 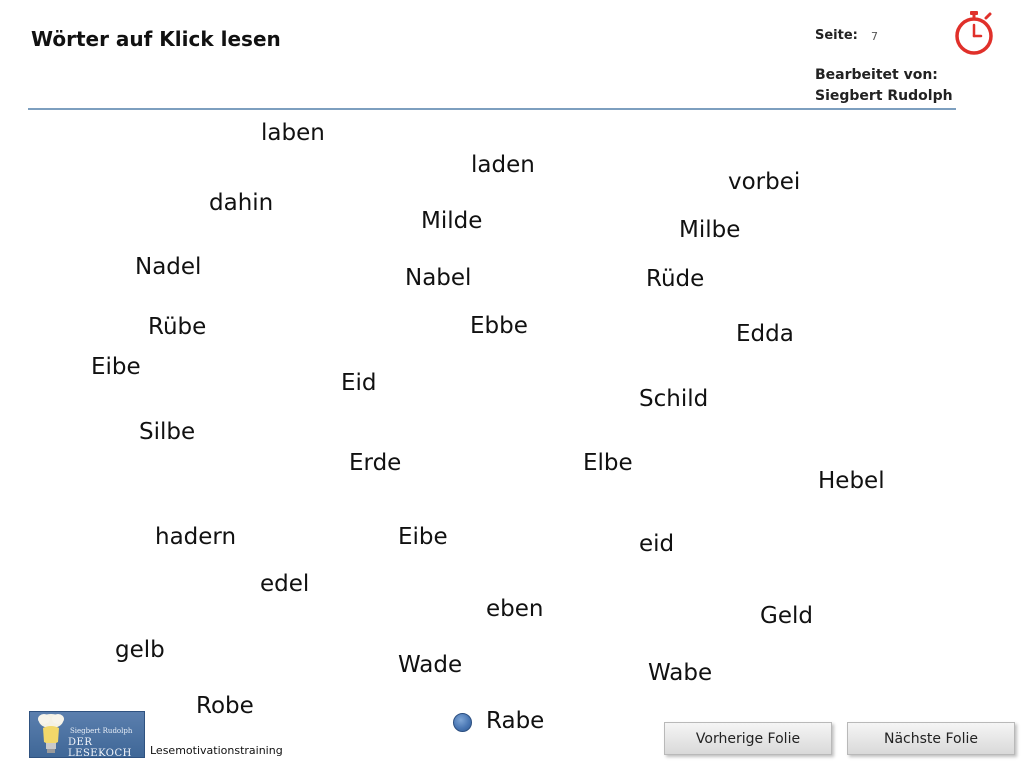 I want to click on word-laden: laden, so click(x=503, y=165).